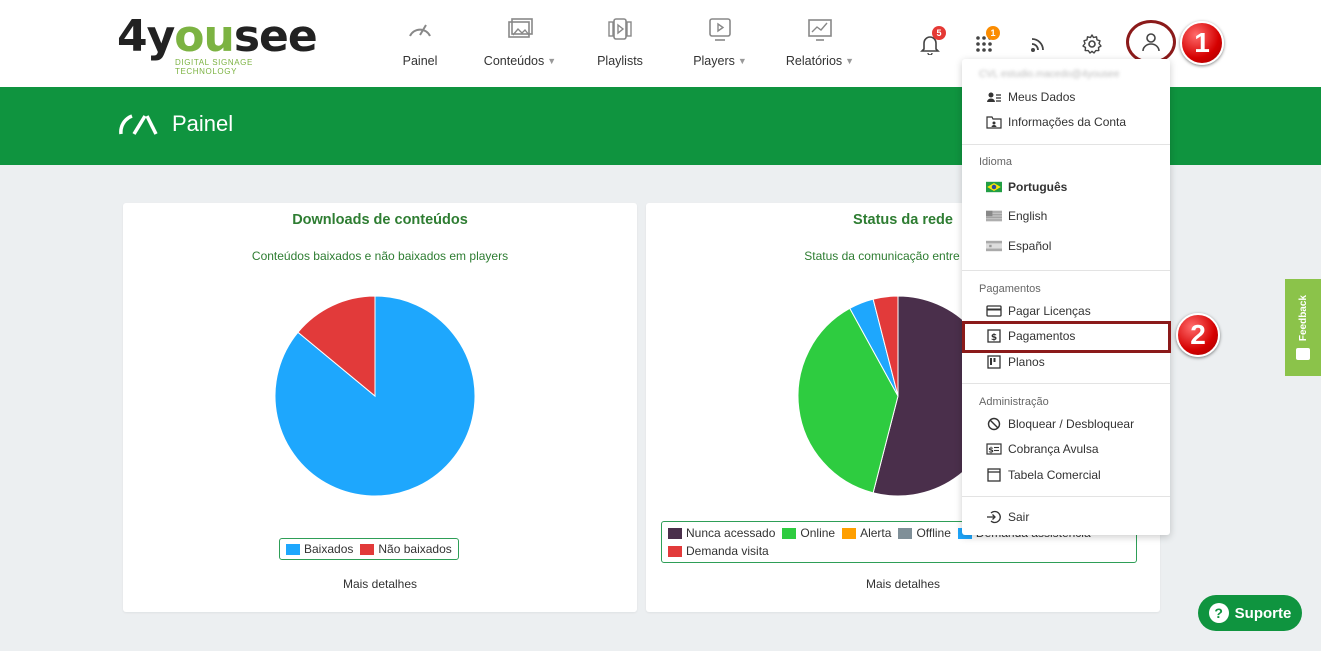  I want to click on menu-item-sair: Sair, so click(1007, 517).